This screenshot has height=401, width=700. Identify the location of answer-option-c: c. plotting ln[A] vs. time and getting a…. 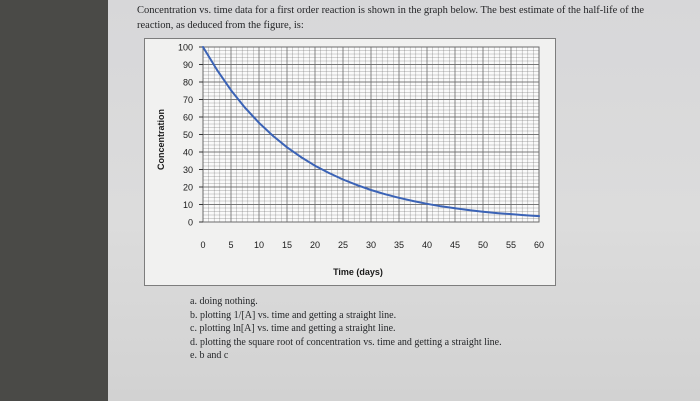
(293, 329).